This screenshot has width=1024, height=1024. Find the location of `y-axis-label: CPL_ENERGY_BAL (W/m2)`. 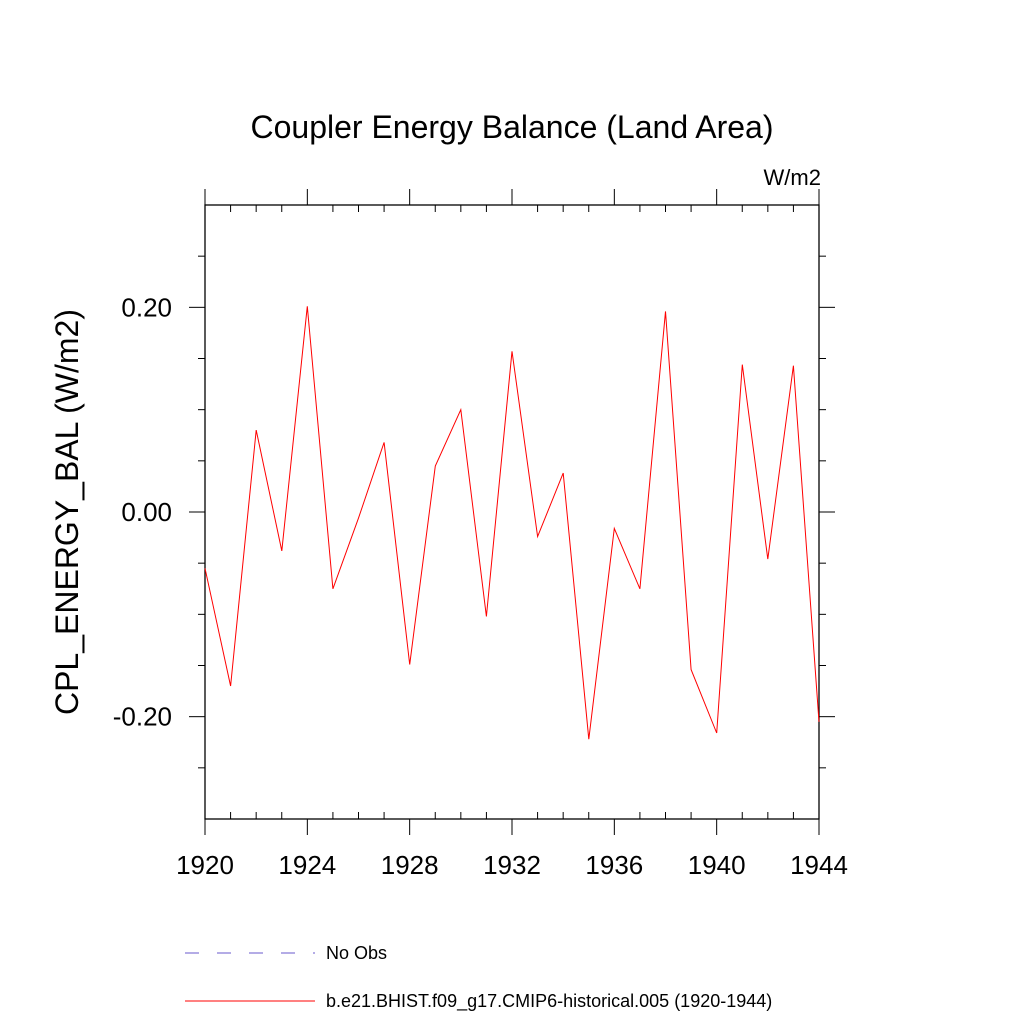

y-axis-label: CPL_ENERGY_BAL (W/m2) is located at coordinates (67, 512).